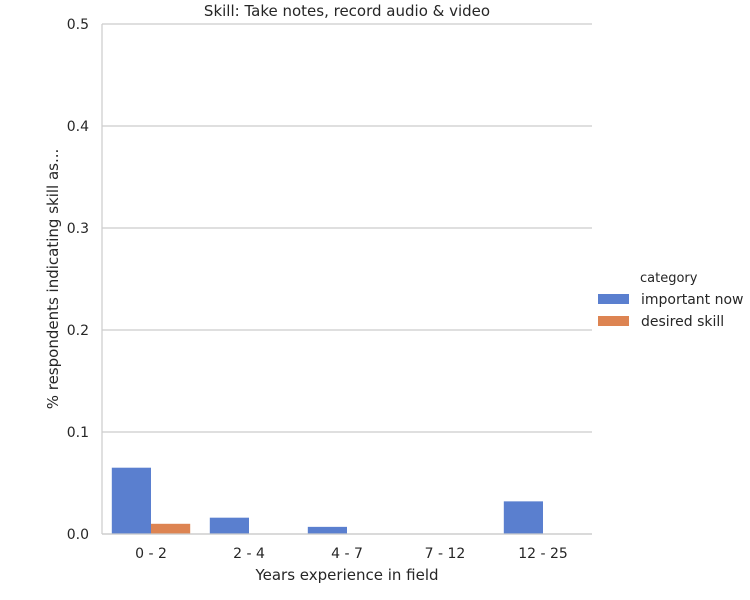 The width and height of the screenshot is (750, 600). Describe the element at coordinates (171, 528) in the screenshot. I see `bar-desired-skill` at that location.